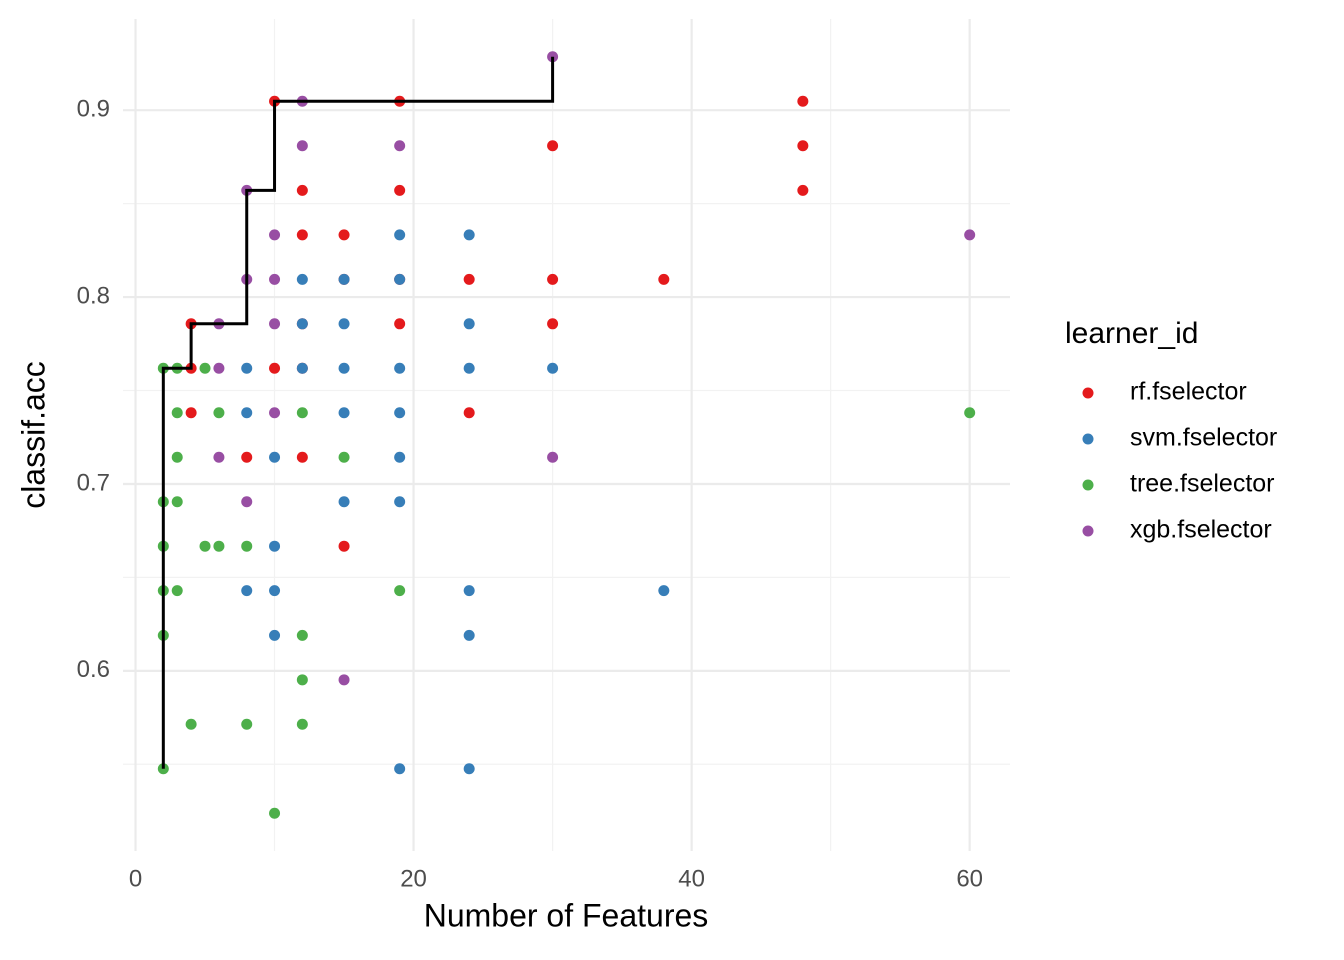  Describe the element at coordinates (33, 435) in the screenshot. I see `y-axis-title: classif.acc` at that location.